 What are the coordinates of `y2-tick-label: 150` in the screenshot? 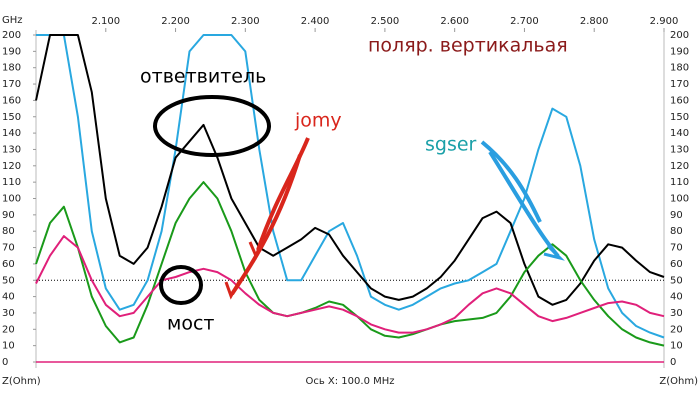 It's located at (679, 117).